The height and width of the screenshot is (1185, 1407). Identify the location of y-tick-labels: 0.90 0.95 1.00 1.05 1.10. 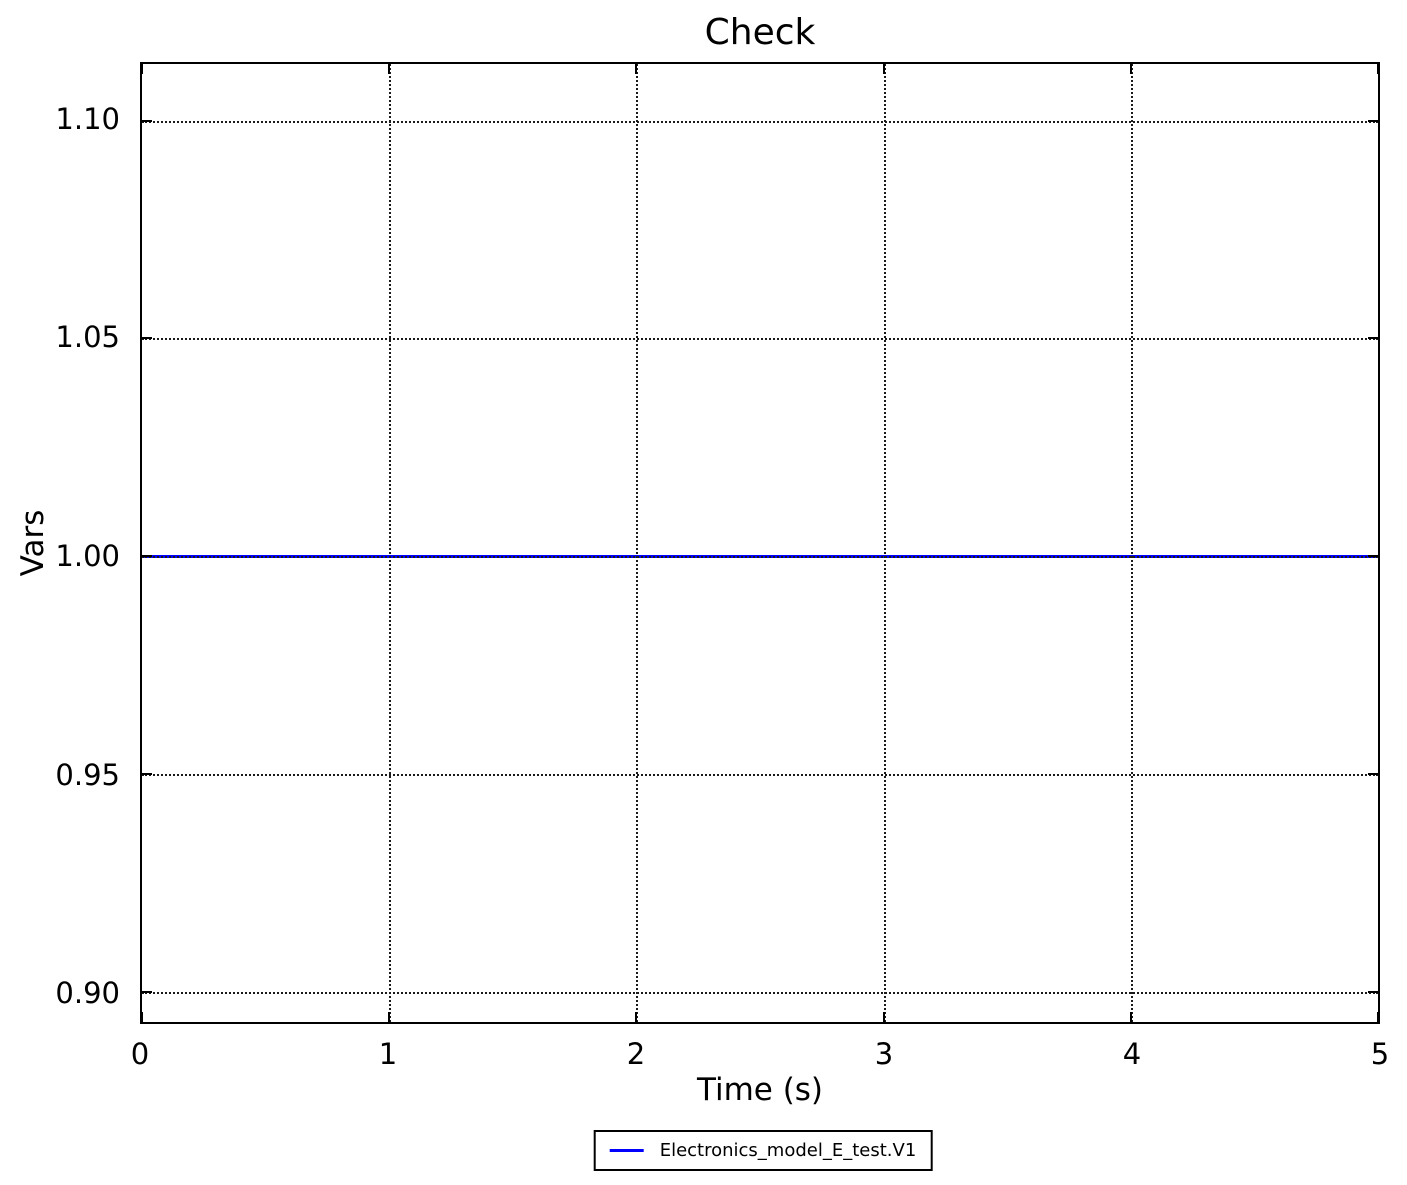
(64, 543).